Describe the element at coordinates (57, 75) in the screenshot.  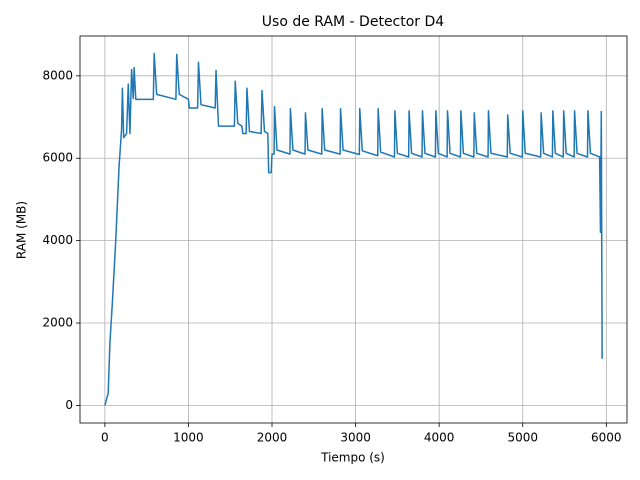
I see `y-tick-label: 8000` at that location.